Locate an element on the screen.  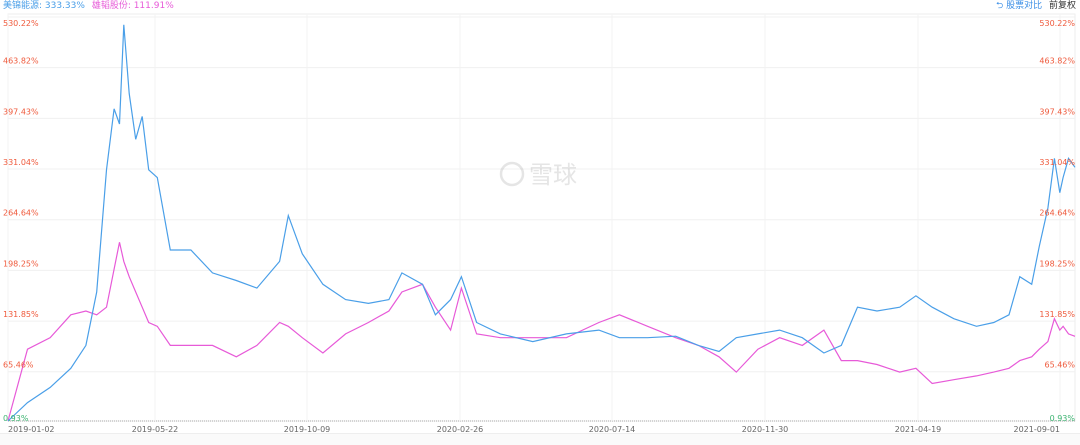
x-tick-label: 2019-10-09 is located at coordinates (307, 429).